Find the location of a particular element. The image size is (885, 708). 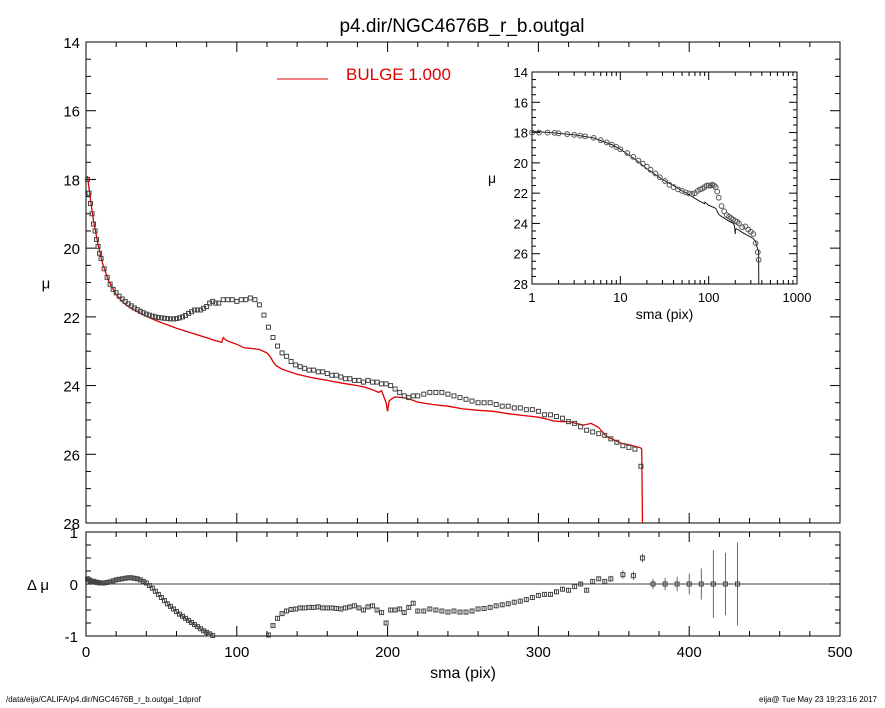

y-tick-label: 18 is located at coordinates (71, 180).